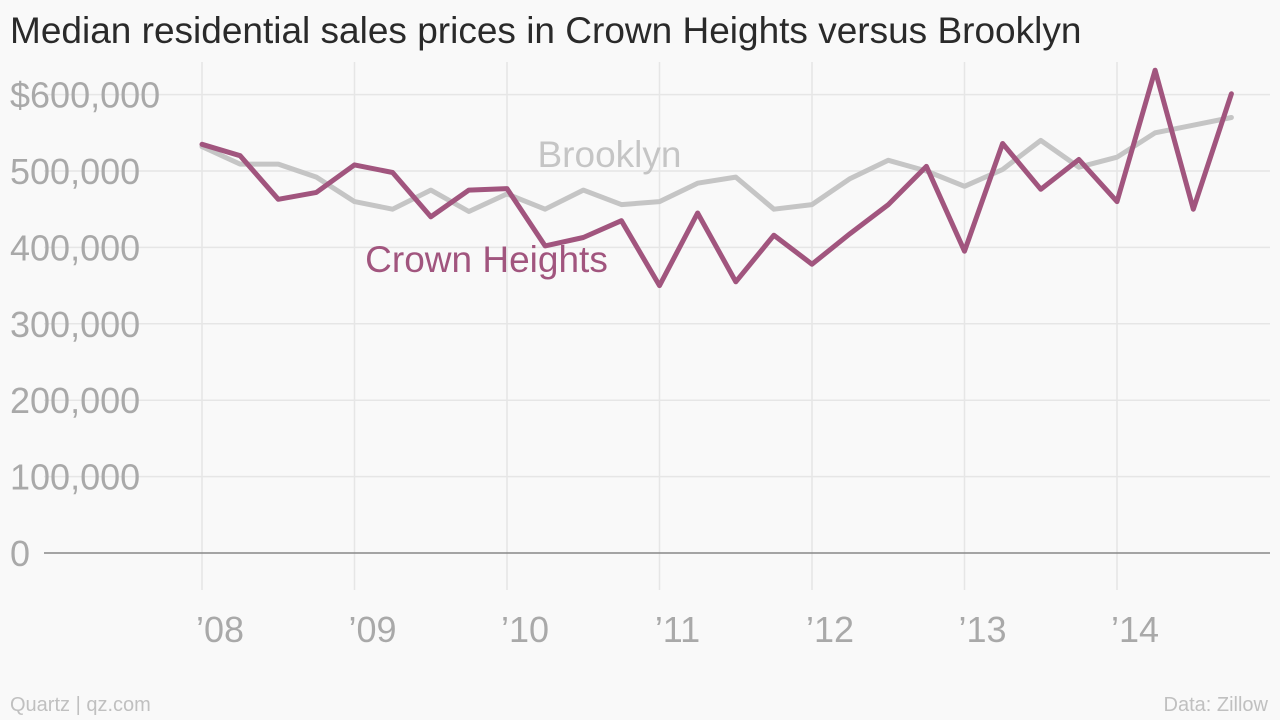 The image size is (1280, 720). I want to click on series-line-brooklyn, so click(716, 164).